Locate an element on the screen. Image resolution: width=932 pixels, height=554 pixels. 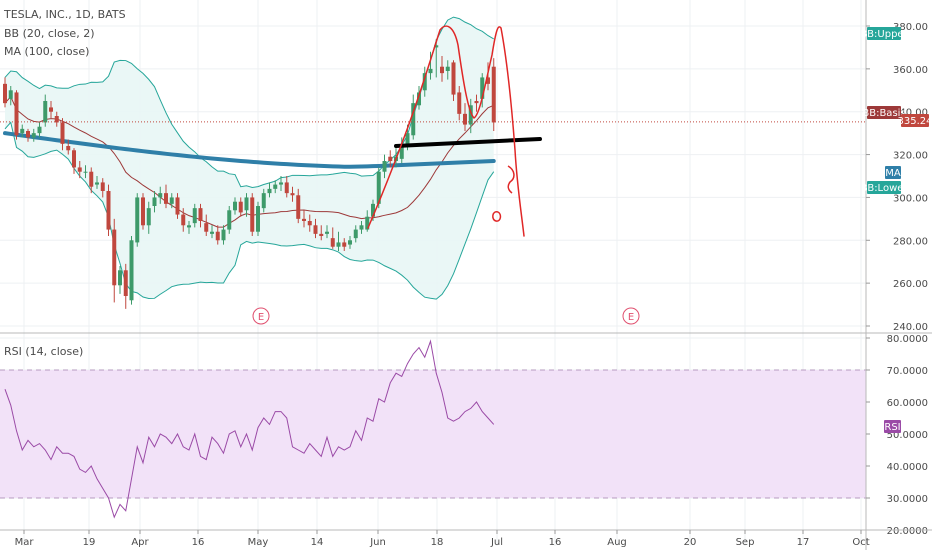
rsi-axis-label: 60.0000 is located at coordinates (907, 403).